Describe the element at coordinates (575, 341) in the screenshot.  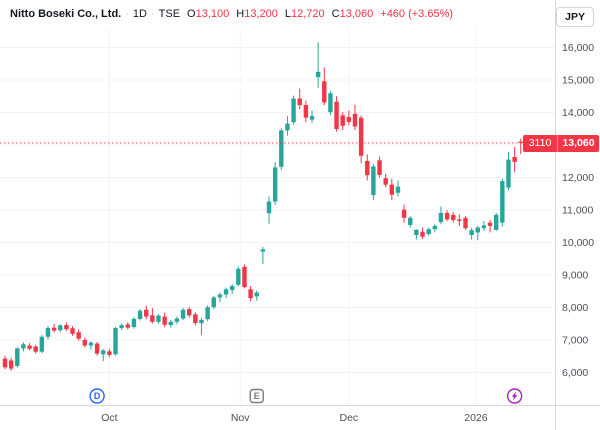
I see `price-tick-label: 7,000` at that location.